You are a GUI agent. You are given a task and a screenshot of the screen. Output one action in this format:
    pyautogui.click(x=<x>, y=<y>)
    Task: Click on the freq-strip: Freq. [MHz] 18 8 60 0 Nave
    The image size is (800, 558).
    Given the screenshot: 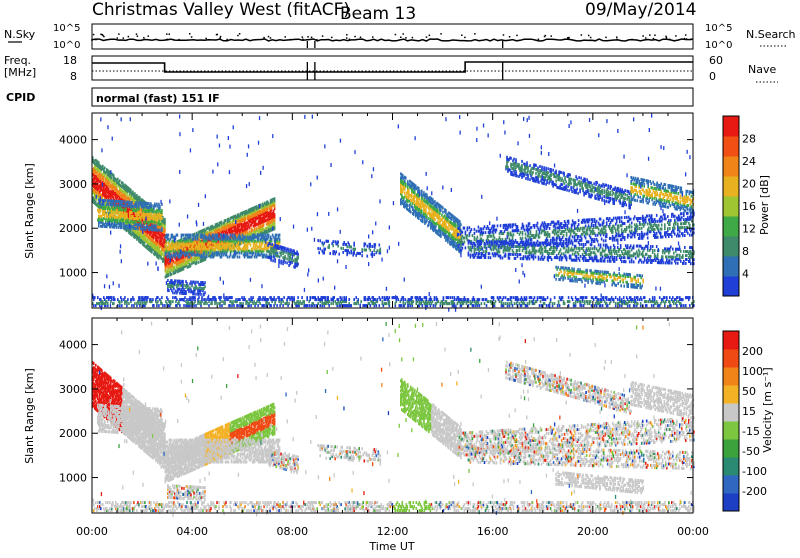 What is the action you would take?
    pyautogui.click(x=391, y=68)
    